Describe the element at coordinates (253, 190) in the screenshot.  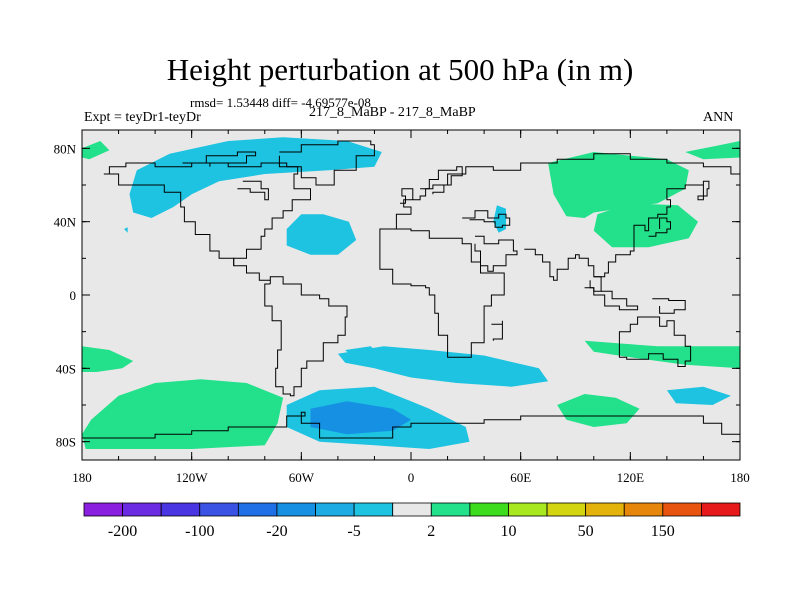
I see `coastline-hudson-bay` at that location.